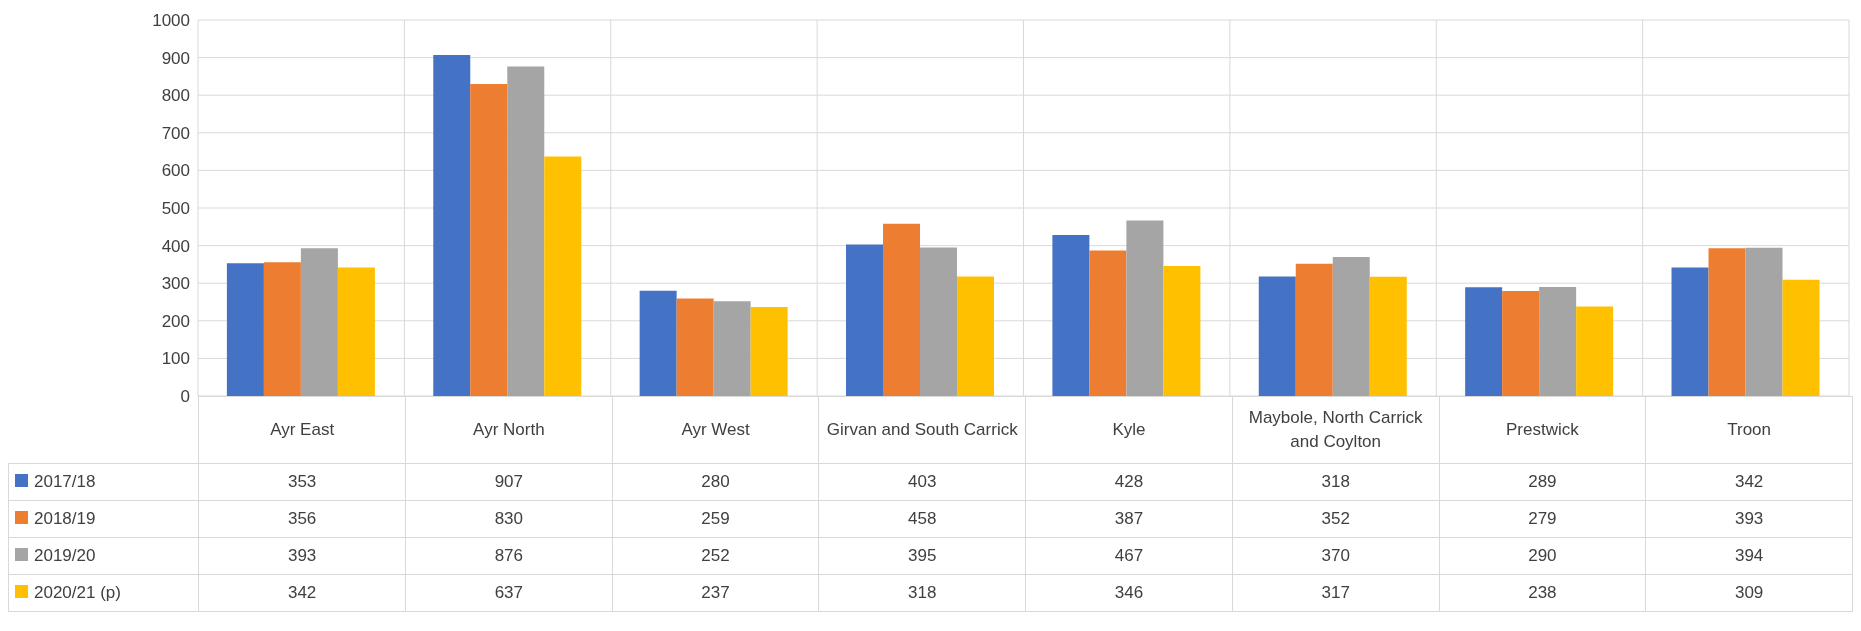  Describe the element at coordinates (175, 171) in the screenshot. I see `y-tick-label: 600` at that location.